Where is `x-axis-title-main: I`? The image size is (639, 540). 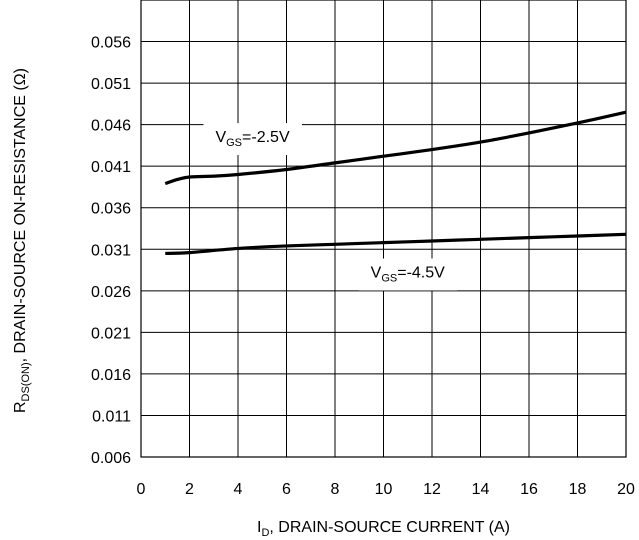
x-axis-title-main: I is located at coordinates (259, 527).